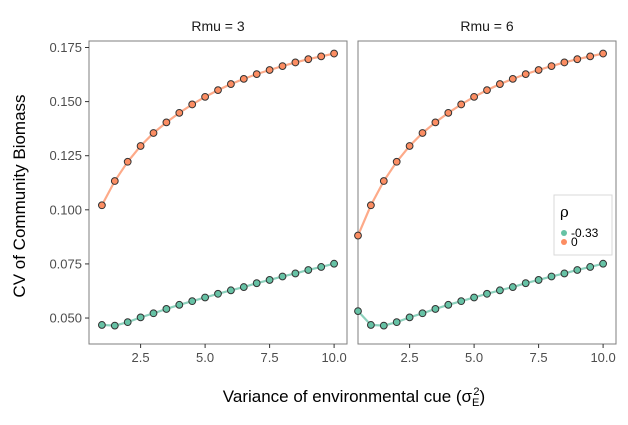  I want to click on x-axis-title-end: ), so click(483, 396).